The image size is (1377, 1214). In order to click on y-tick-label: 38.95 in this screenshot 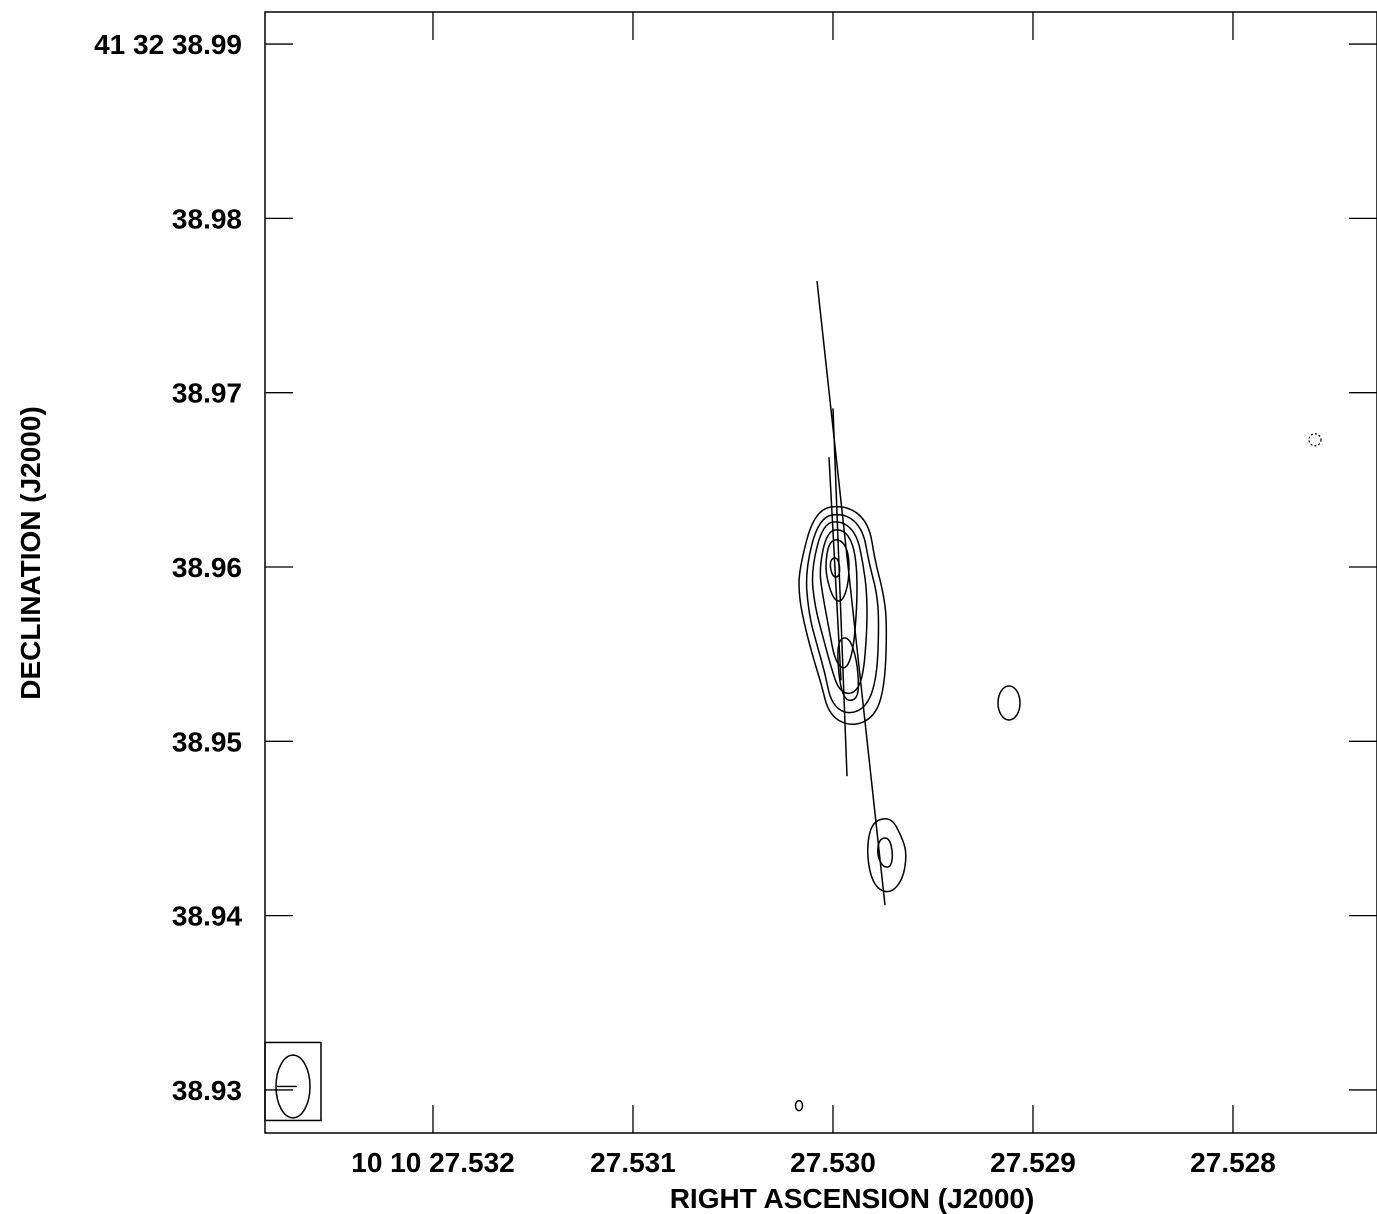, I will do `click(207, 741)`.